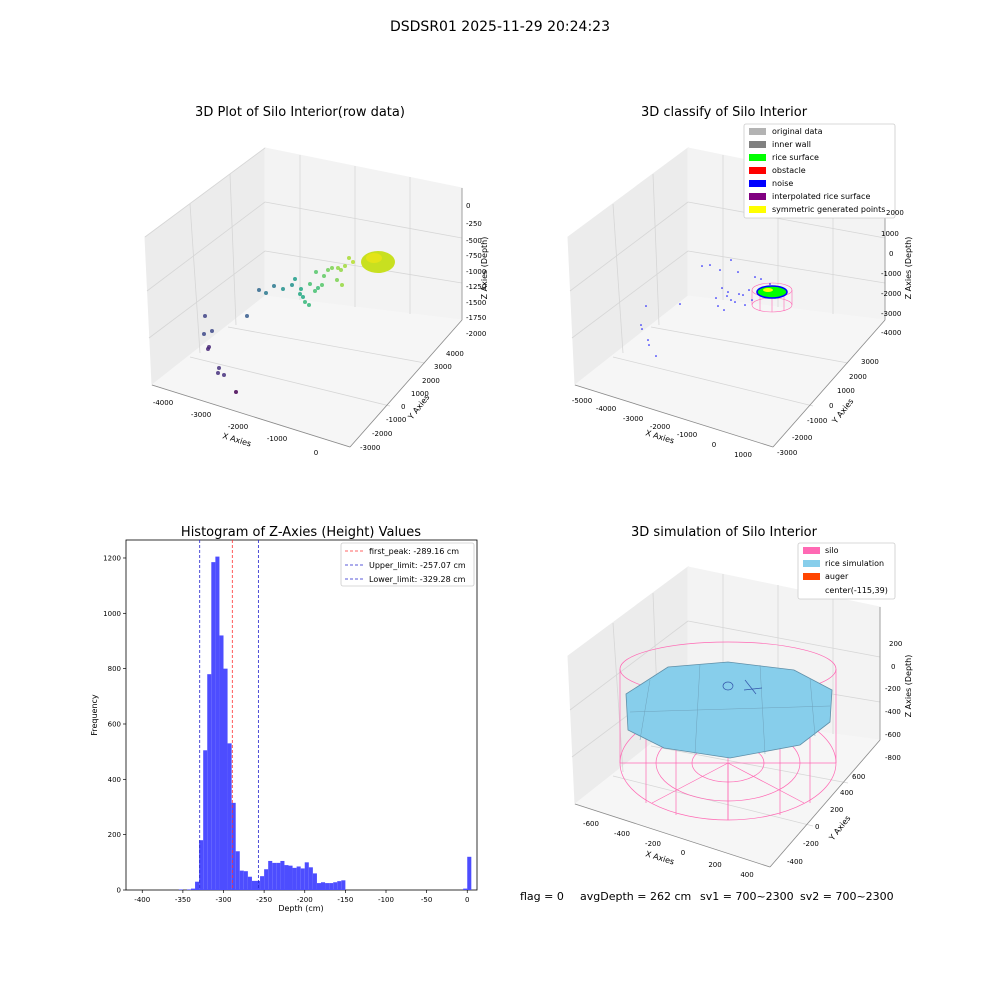  What do you see at coordinates (264, 900) in the screenshot?
I see `histogram-xtick-label: -250` at bounding box center [264, 900].